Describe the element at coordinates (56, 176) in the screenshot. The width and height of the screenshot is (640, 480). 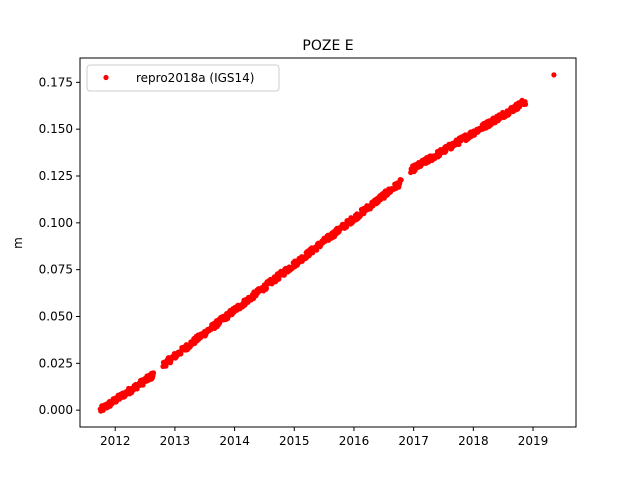
I see `y-tick-label: 0.125` at that location.